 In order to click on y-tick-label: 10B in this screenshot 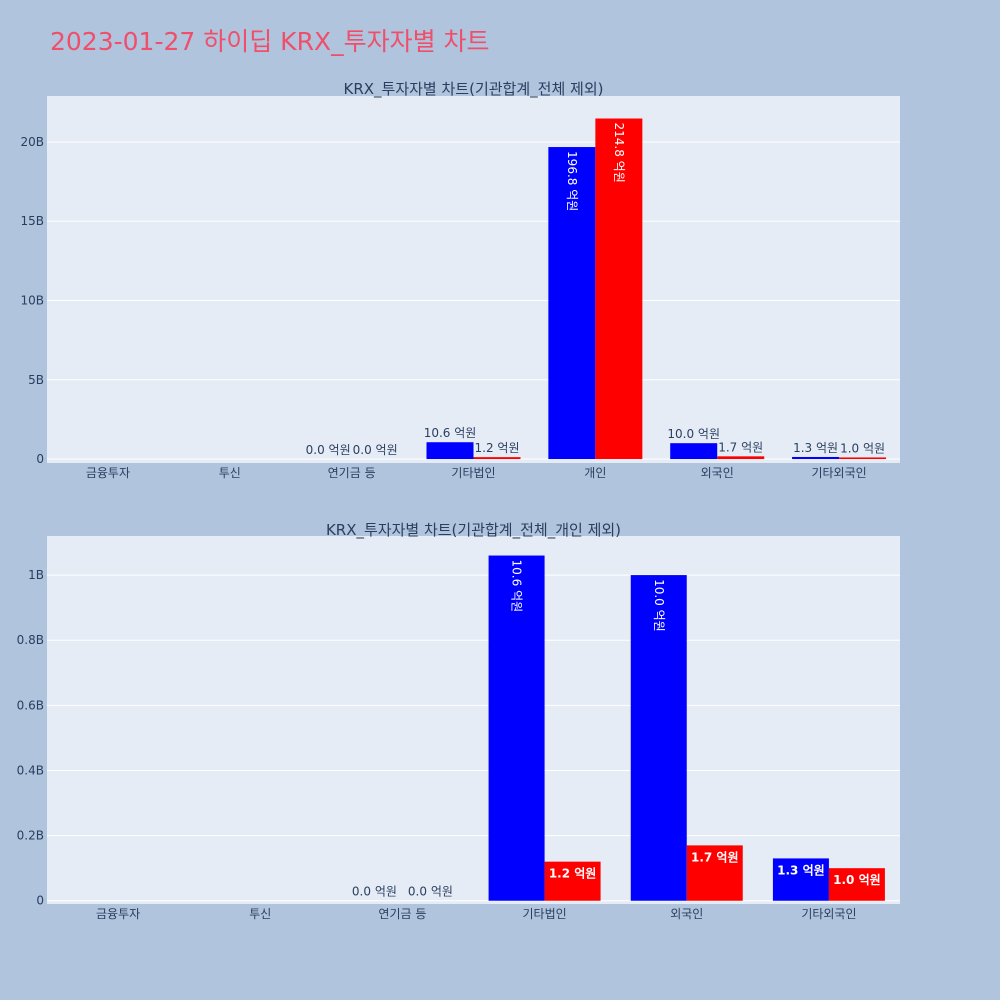, I will do `click(32, 301)`.